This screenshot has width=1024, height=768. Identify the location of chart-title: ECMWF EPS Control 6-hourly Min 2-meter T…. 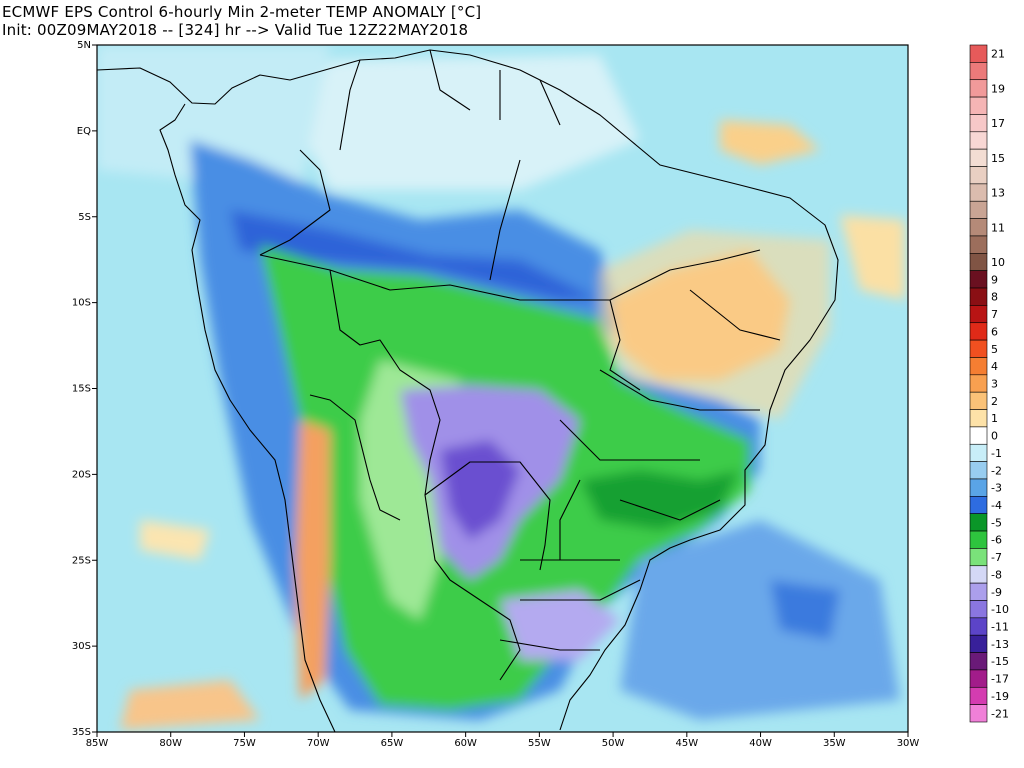
(242, 12).